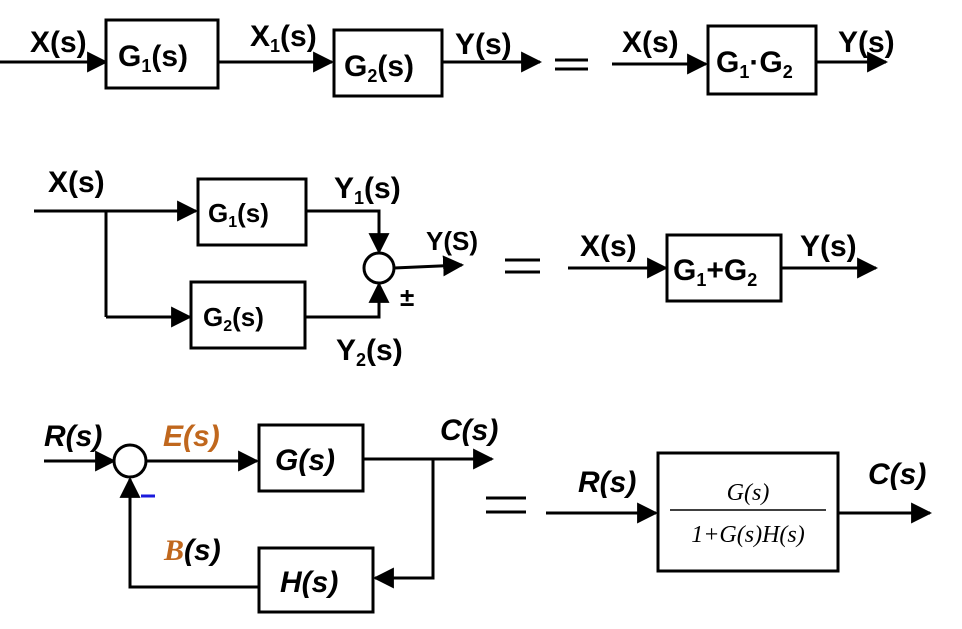 This screenshot has width=962, height=629. Describe the element at coordinates (483, 44) in the screenshot. I see `series-output-label: Y(s)` at that location.